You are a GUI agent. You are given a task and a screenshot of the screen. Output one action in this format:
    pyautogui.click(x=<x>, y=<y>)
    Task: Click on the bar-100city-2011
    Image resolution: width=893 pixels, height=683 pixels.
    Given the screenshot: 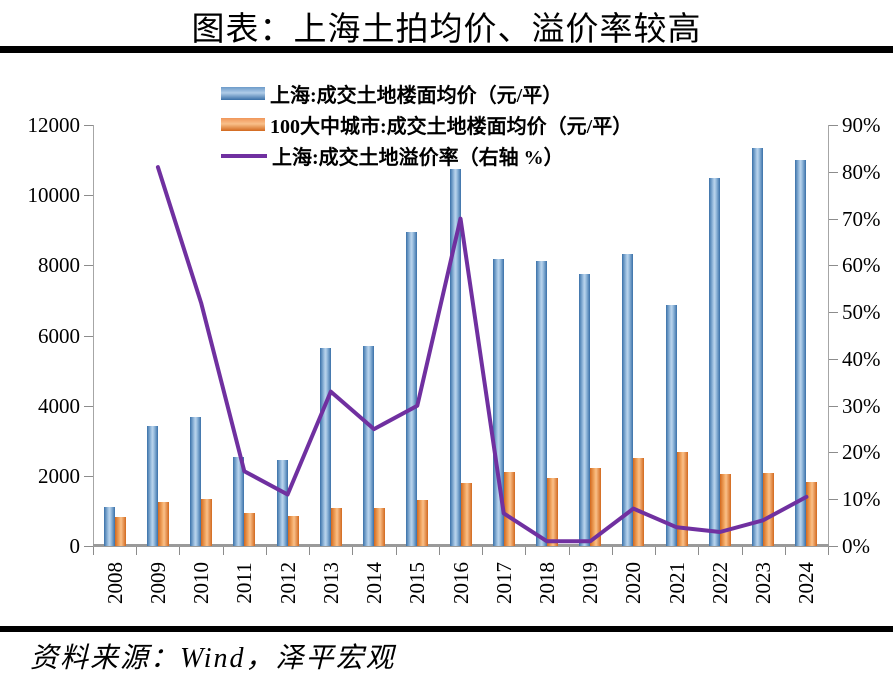 What is the action you would take?
    pyautogui.click(x=250, y=529)
    